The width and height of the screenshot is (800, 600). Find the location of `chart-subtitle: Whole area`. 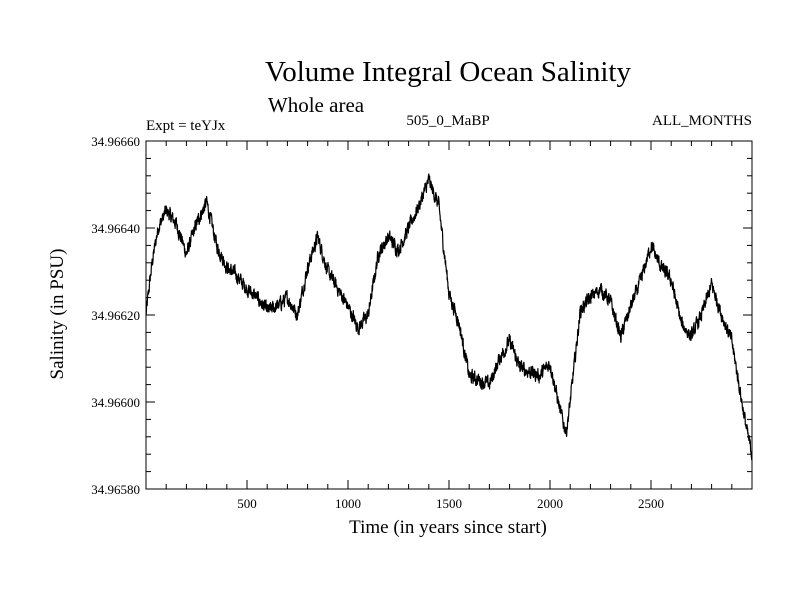

chart-subtitle: Whole area is located at coordinates (316, 105).